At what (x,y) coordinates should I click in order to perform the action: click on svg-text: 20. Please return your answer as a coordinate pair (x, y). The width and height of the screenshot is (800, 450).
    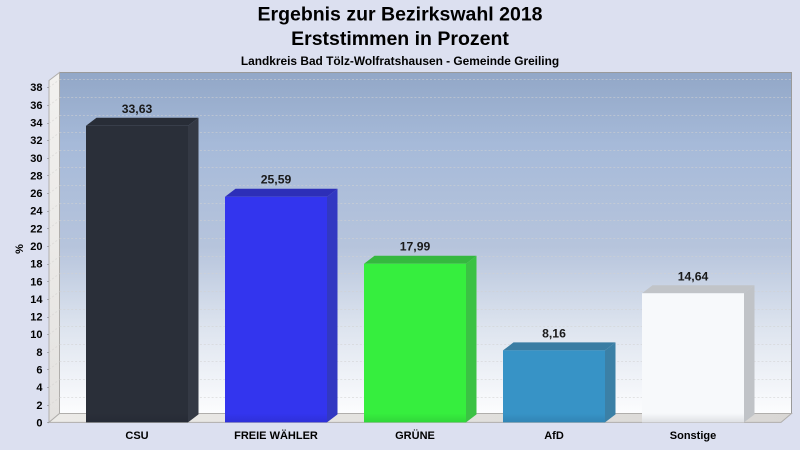
    Looking at the image, I should click on (36, 247).